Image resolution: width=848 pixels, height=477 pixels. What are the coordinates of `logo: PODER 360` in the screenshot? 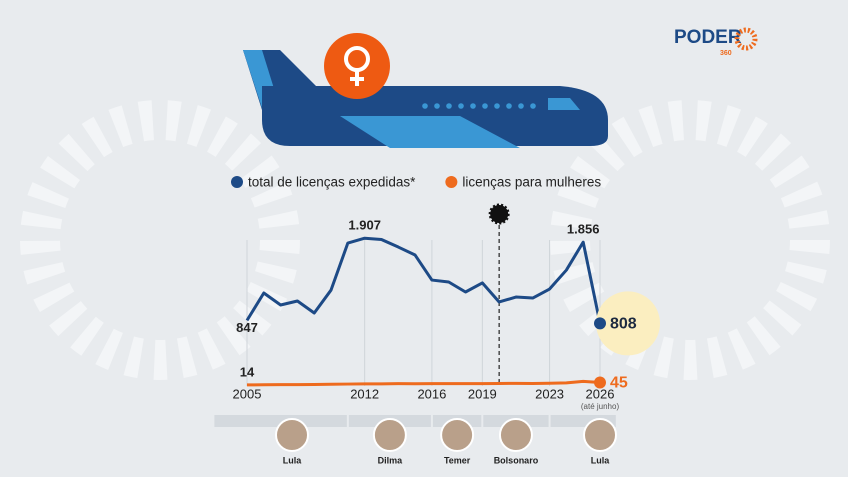 It's located at (716, 42).